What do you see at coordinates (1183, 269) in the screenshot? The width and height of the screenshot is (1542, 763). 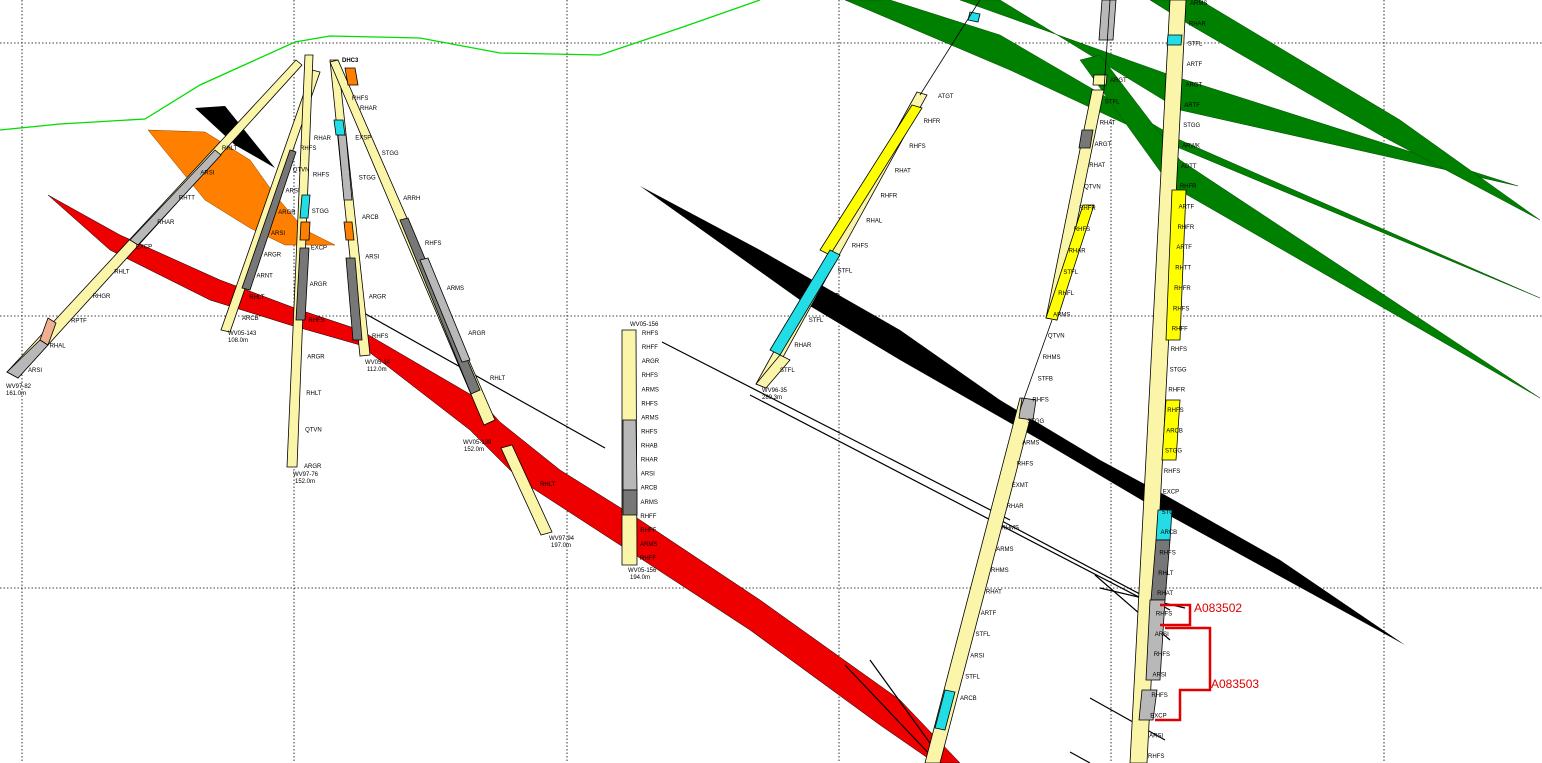 I see `lithology-code-label: RHTT` at bounding box center [1183, 269].